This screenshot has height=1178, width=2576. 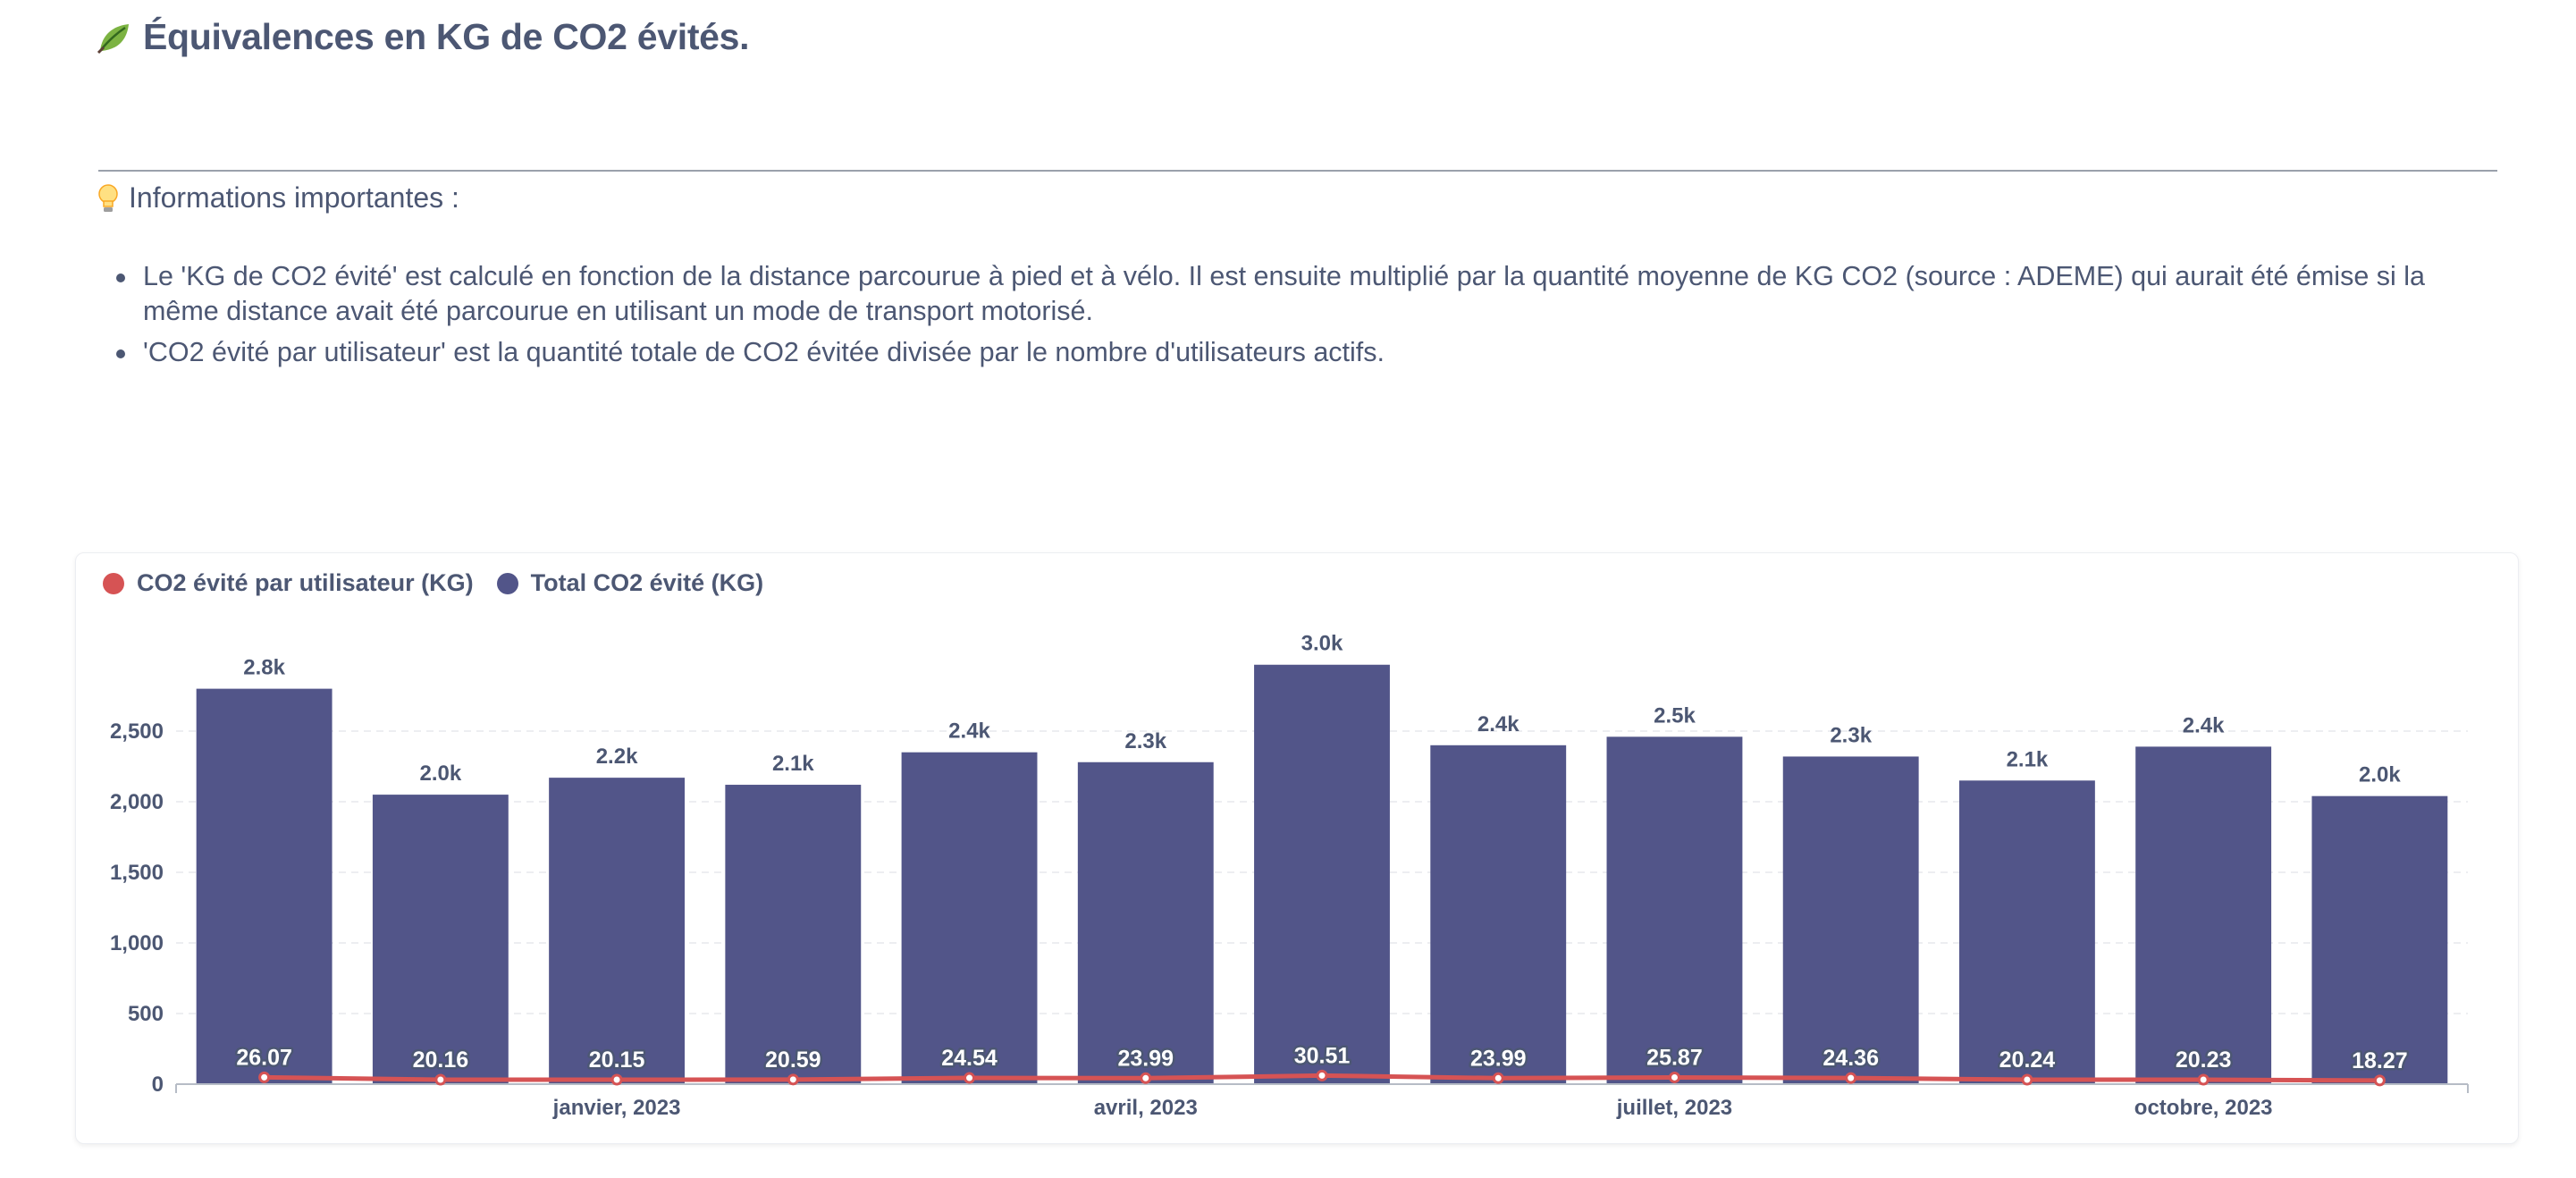 I want to click on line-value-label: 30.51, so click(x=1323, y=1055).